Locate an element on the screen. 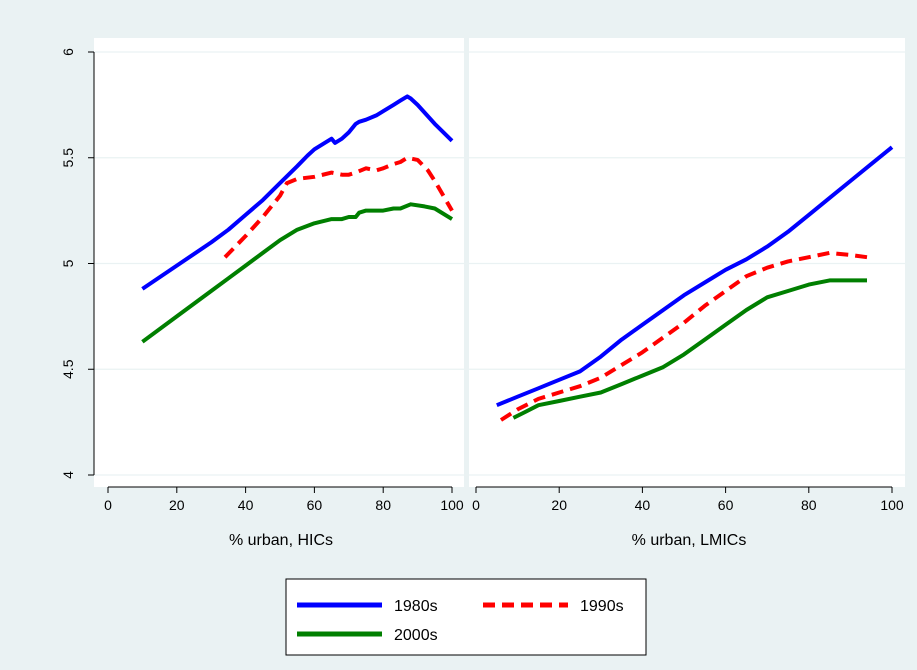  legend: 1980s 1990s 2000s is located at coordinates (466, 617).